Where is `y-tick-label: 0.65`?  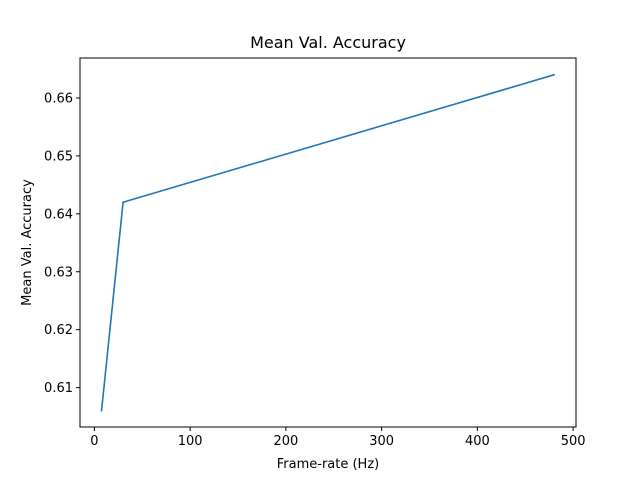 y-tick-label: 0.65 is located at coordinates (58, 156).